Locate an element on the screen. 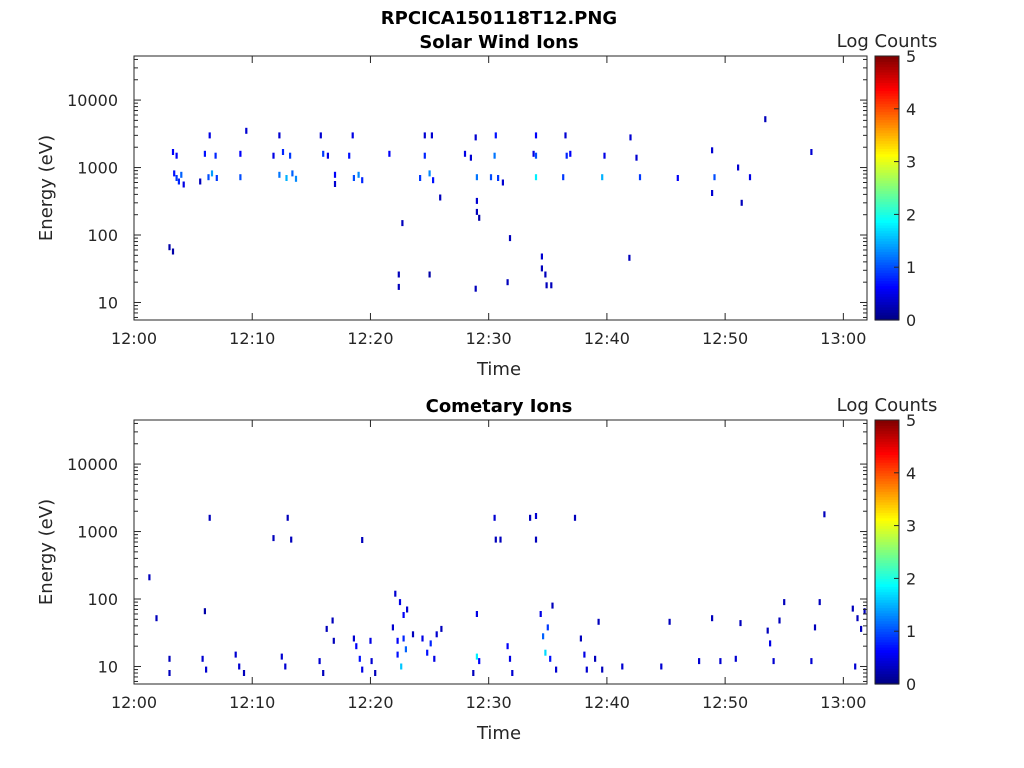 Image resolution: width=1024 pixels, height=768 pixels. colorbar-tick-label: 4 is located at coordinates (911, 473).